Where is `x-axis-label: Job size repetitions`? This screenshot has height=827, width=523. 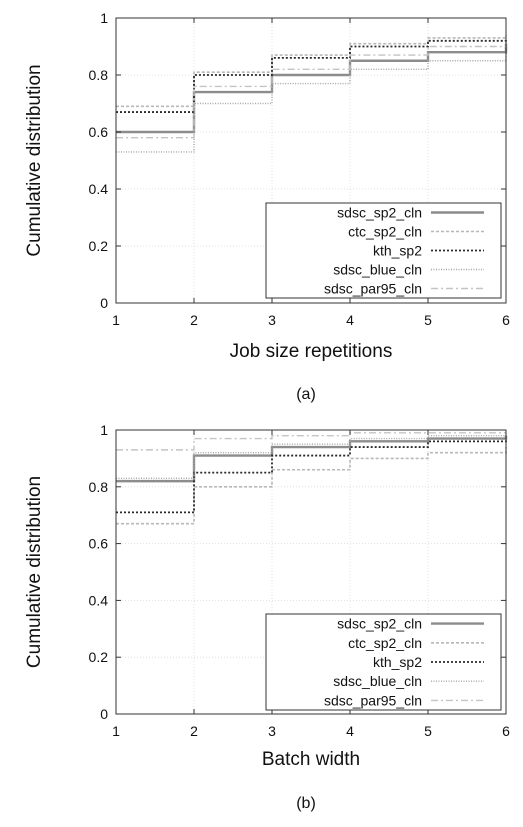
x-axis-label: Job size repetitions is located at coordinates (311, 351).